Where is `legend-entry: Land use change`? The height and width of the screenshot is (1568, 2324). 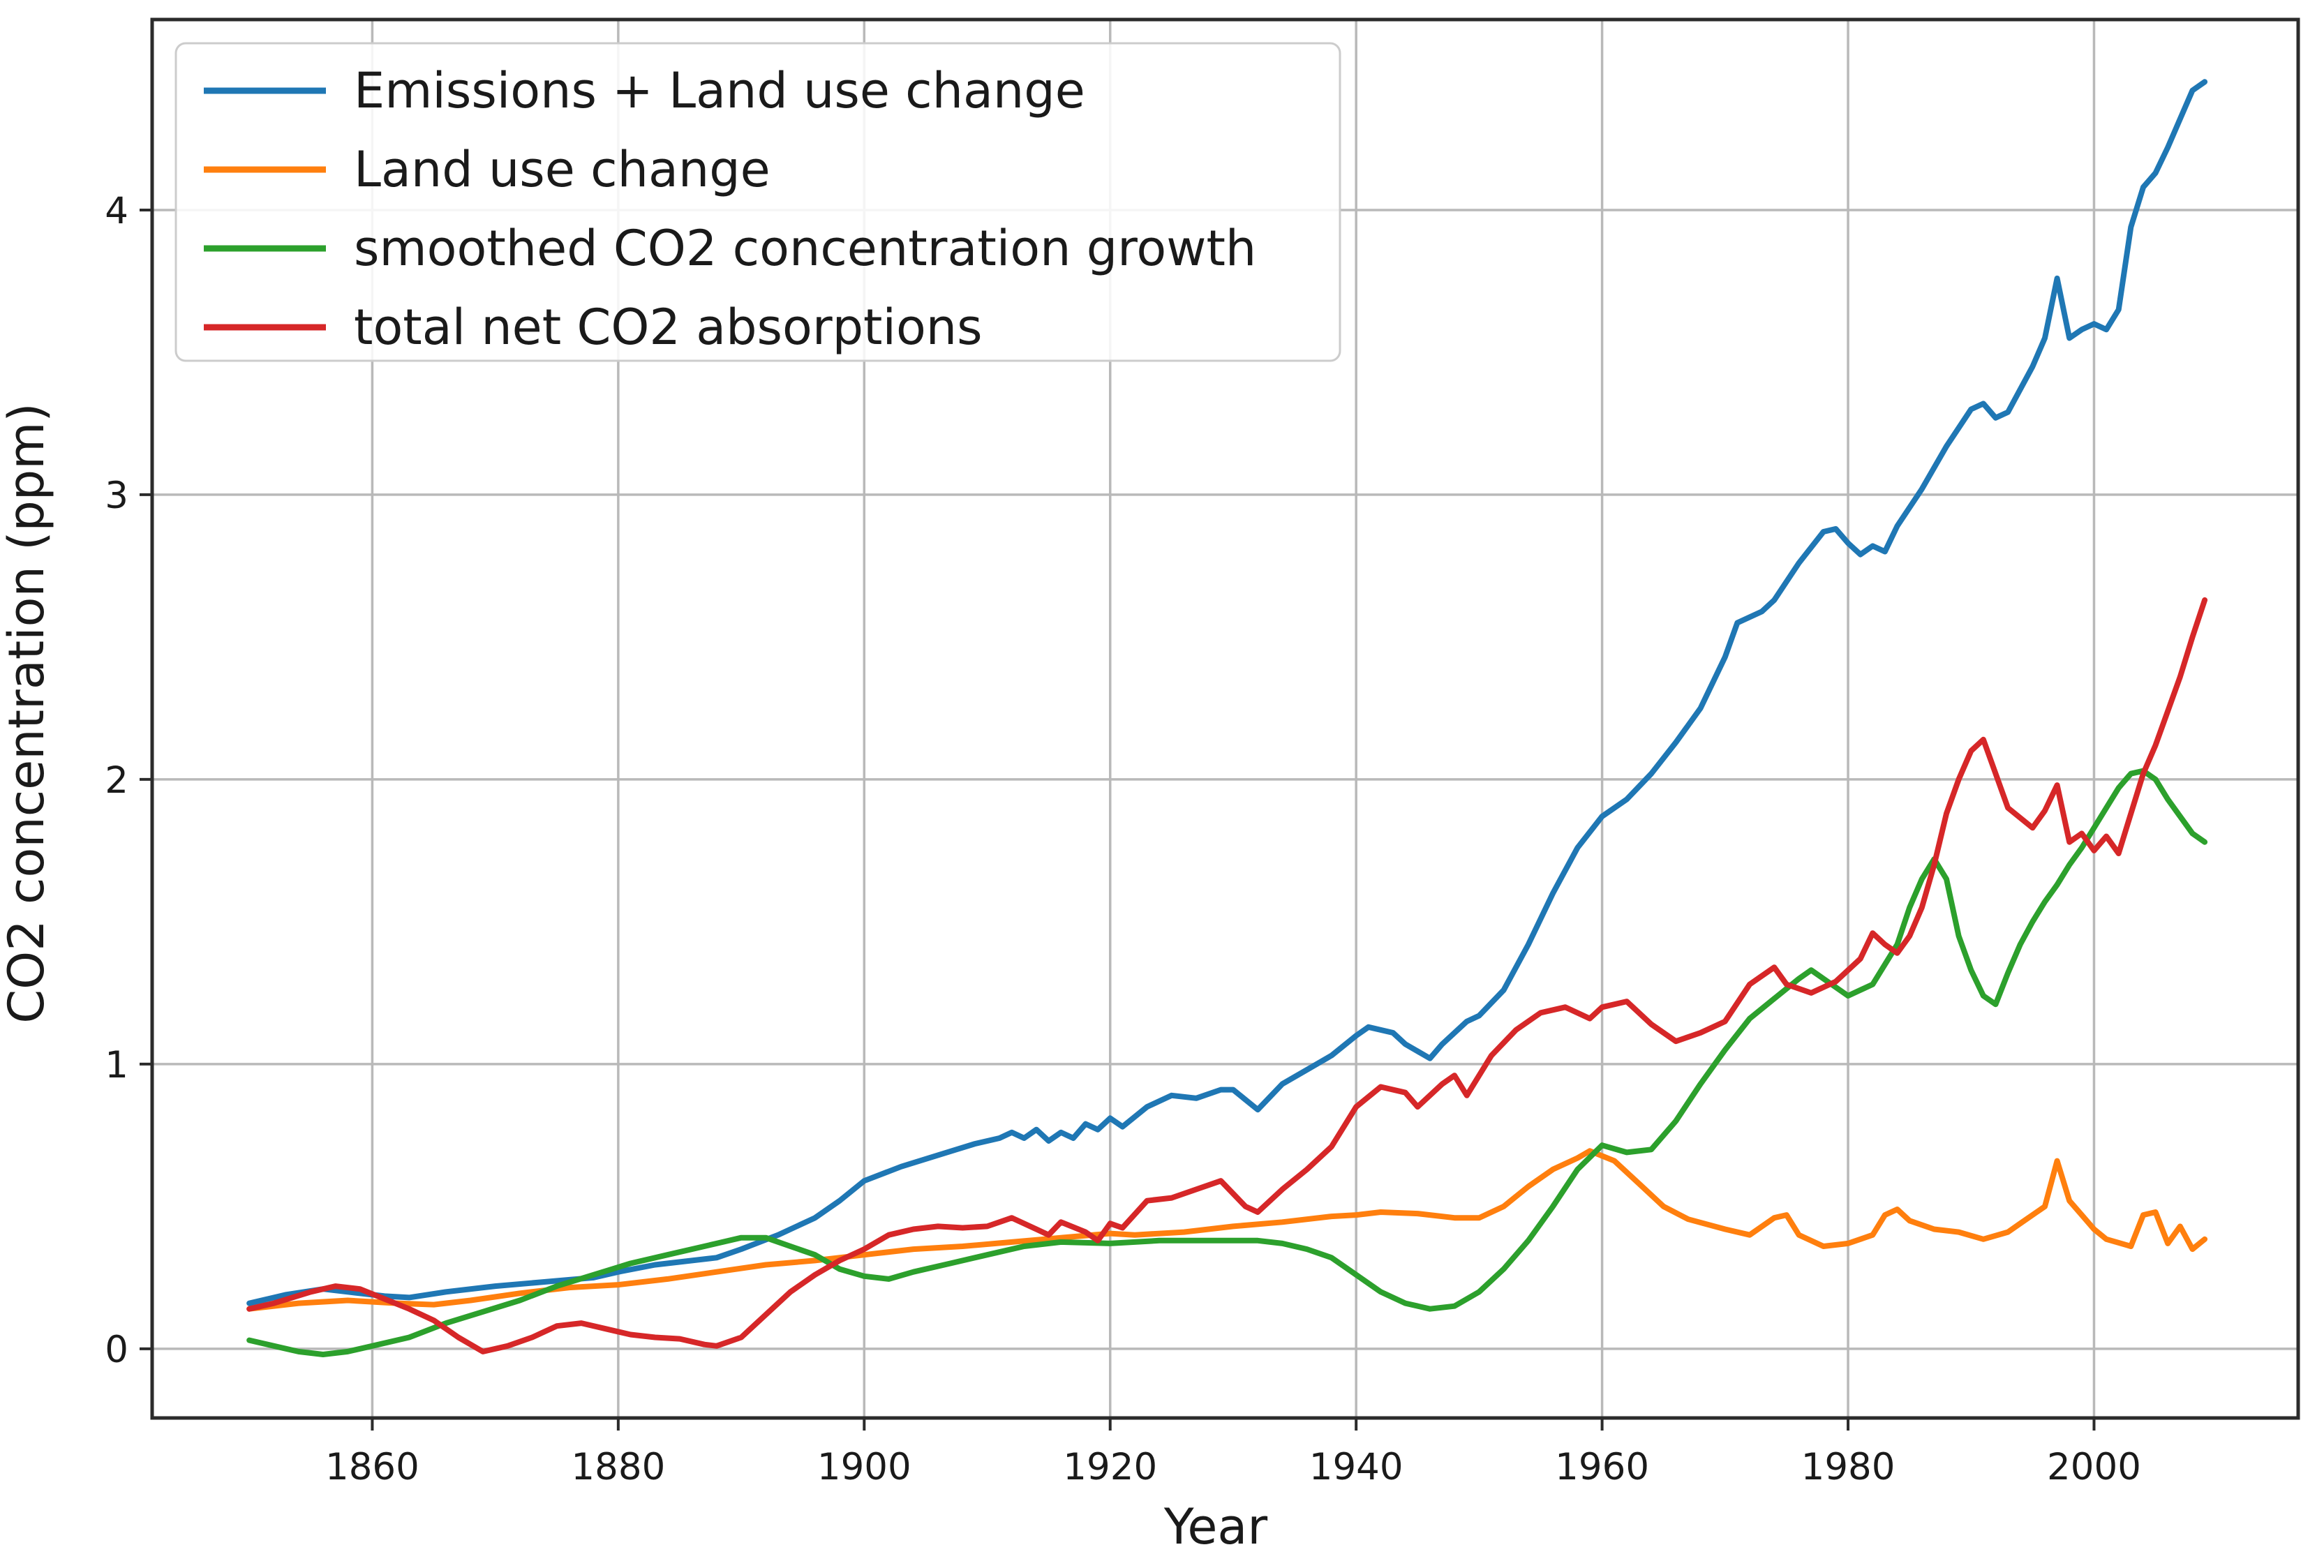 legend-entry: Land use change is located at coordinates (487, 169).